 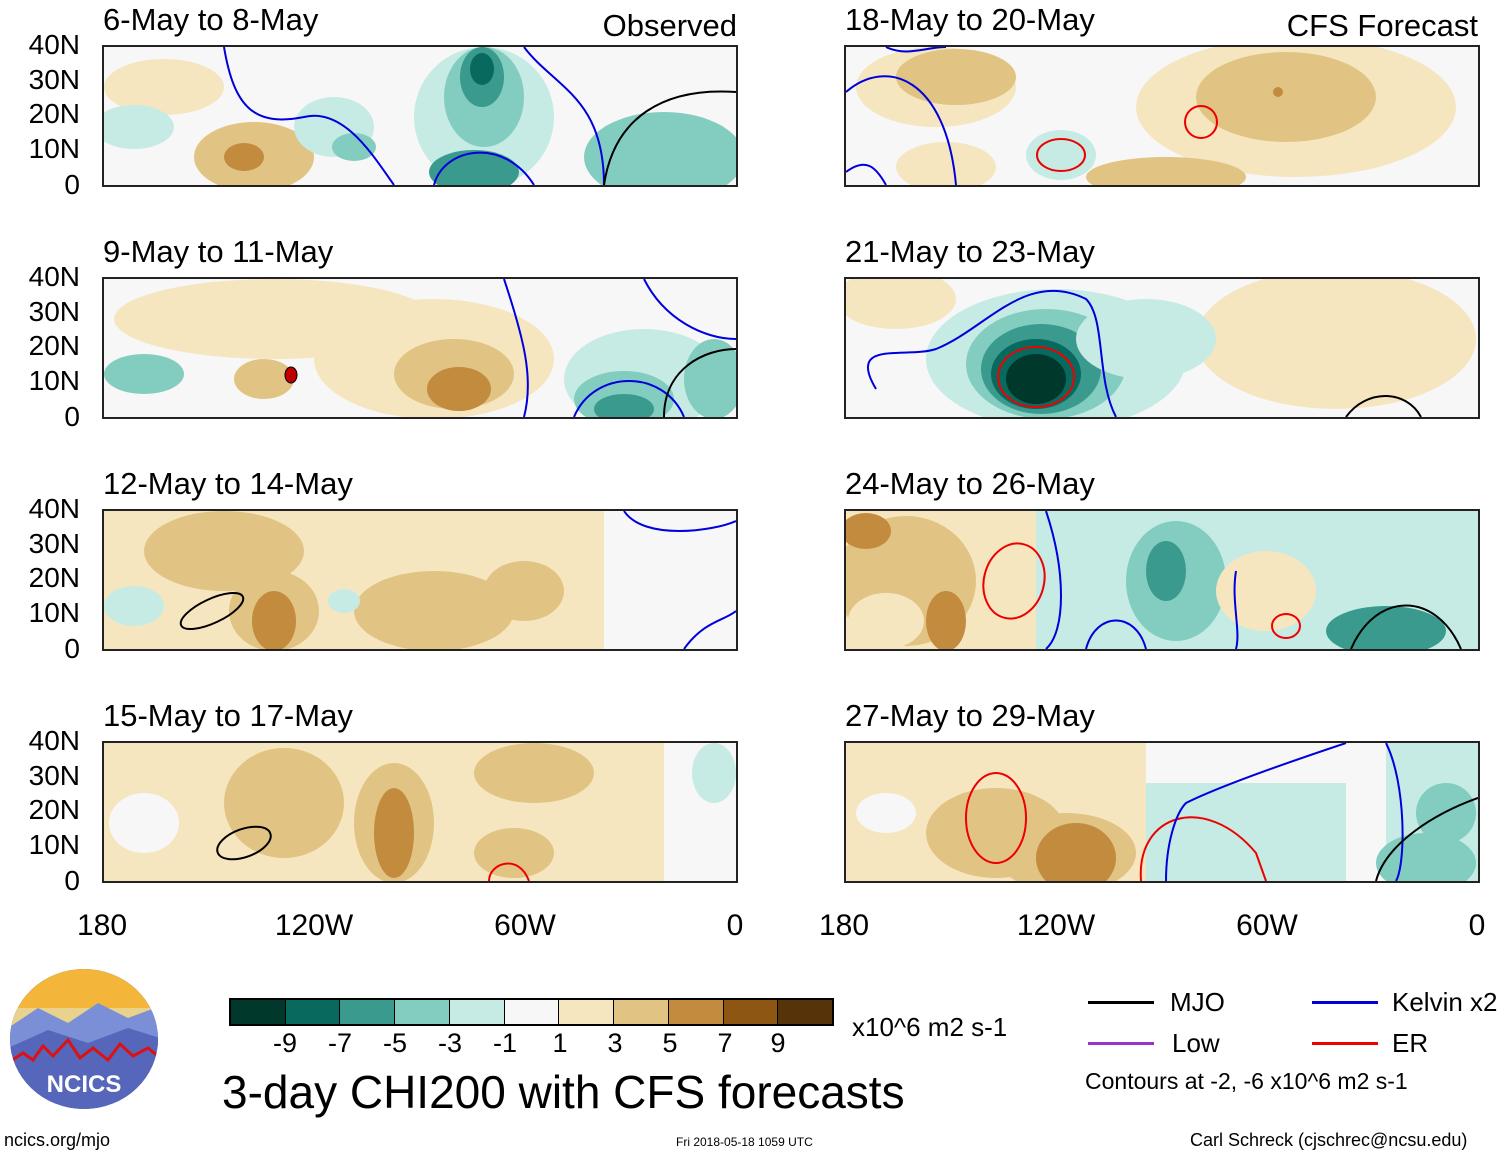 I want to click on panel-8-title: 27-May to 29-May, so click(x=970, y=715).